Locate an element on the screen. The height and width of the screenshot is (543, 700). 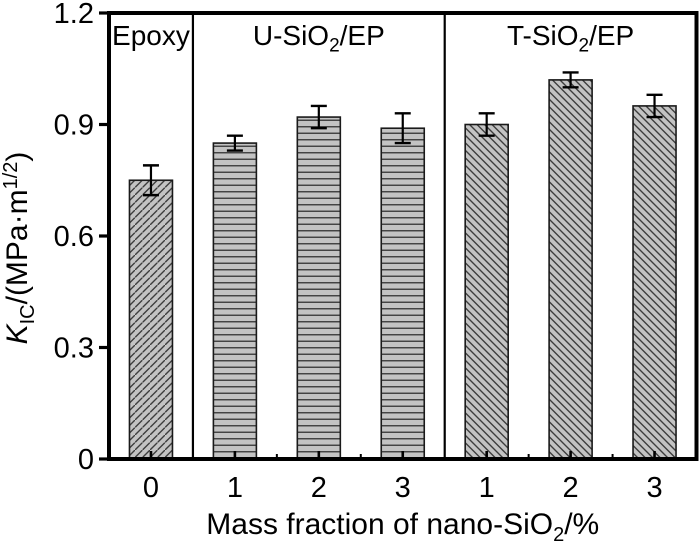
section-label-t-sio2-ep-part: T-SiO is located at coordinates (543, 35).